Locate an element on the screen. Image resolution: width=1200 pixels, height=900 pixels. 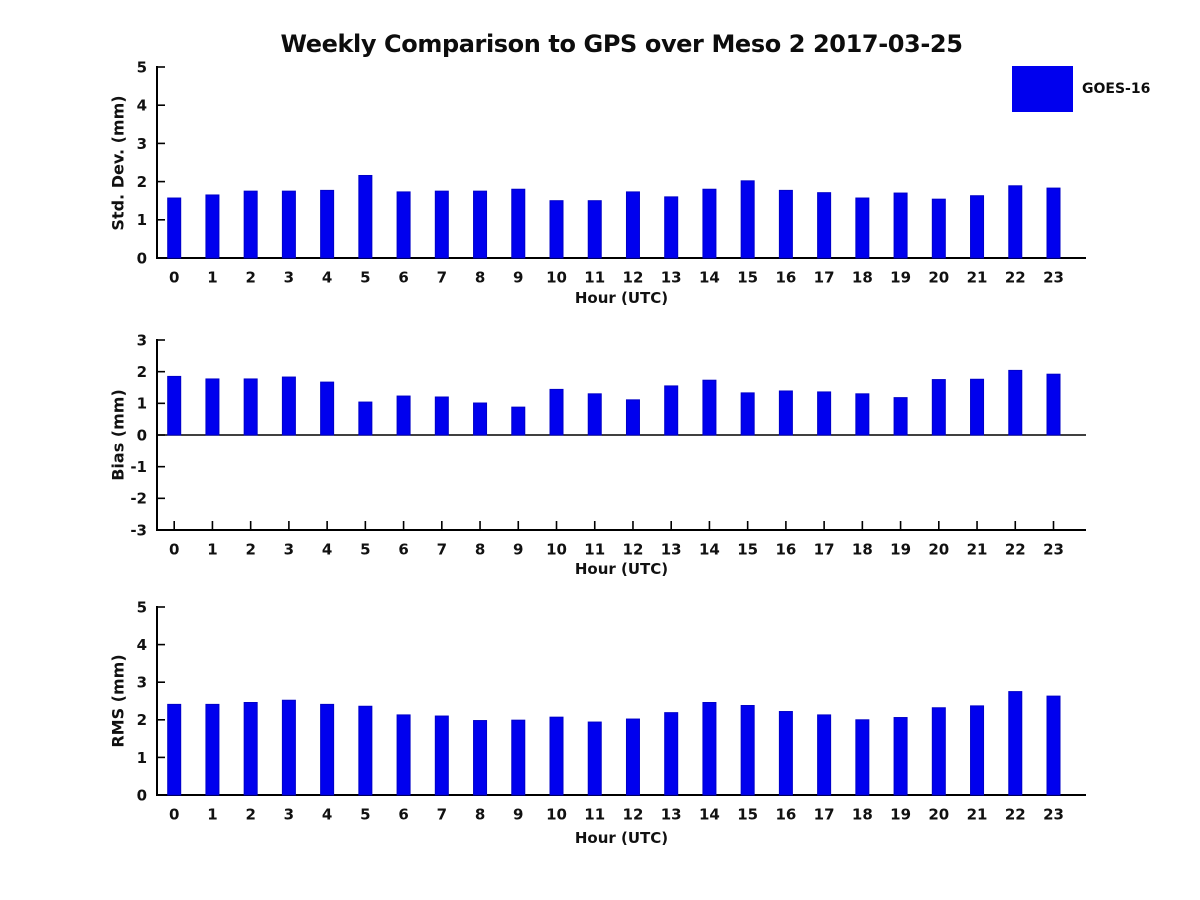
x-tick-label: 14 is located at coordinates (709, 549).